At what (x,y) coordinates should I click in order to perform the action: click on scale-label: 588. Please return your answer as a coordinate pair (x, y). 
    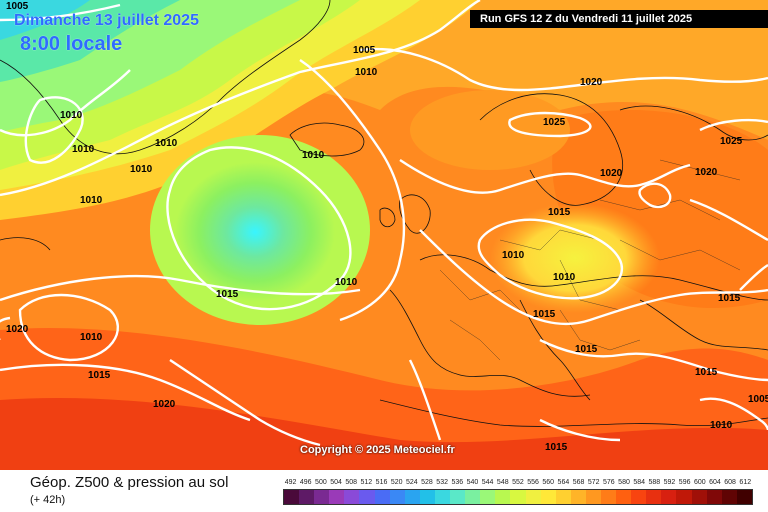
    Looking at the image, I should click on (654, 482).